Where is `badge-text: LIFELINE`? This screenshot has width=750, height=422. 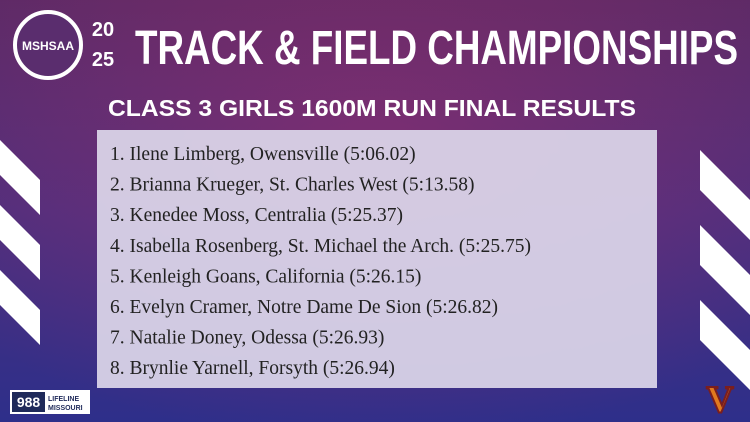
badge-text: LIFELINE is located at coordinates (63, 399).